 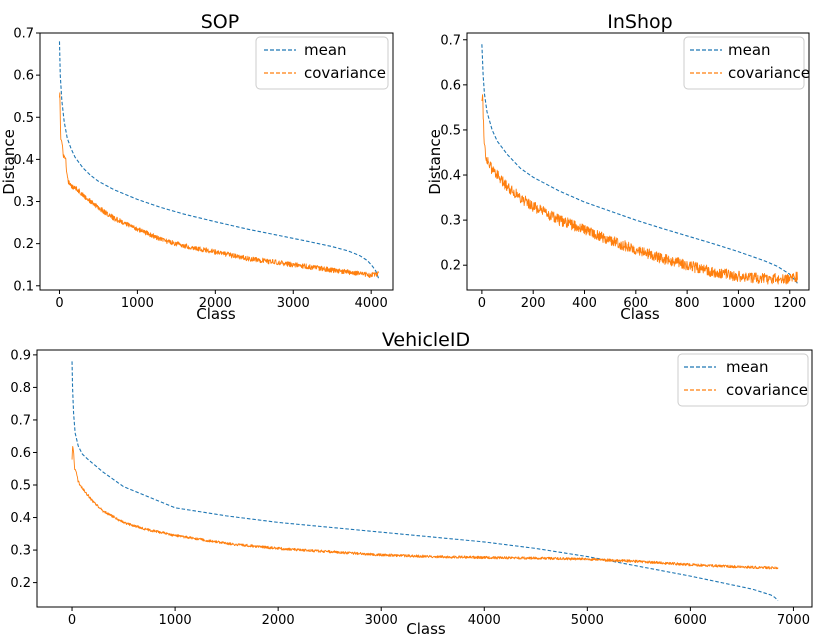 What do you see at coordinates (215, 303) in the screenshot?
I see `sop-xtick-label: 2000` at bounding box center [215, 303].